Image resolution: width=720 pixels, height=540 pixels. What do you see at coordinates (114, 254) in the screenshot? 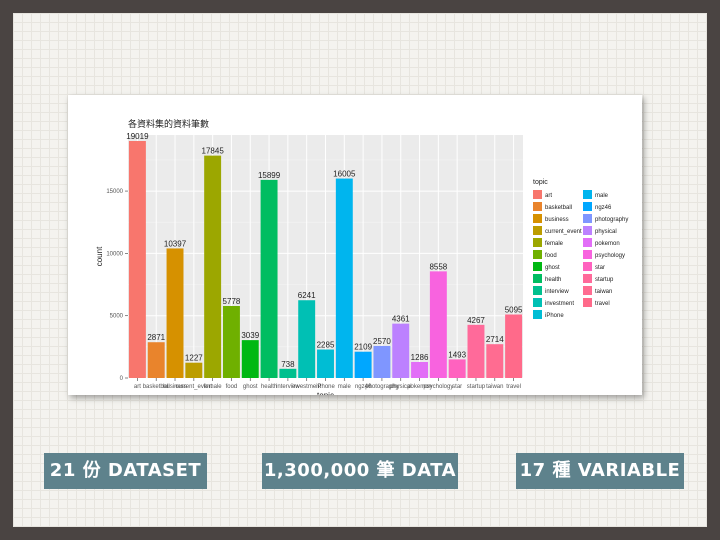
I see `y-tick-label: 10000` at bounding box center [114, 254].